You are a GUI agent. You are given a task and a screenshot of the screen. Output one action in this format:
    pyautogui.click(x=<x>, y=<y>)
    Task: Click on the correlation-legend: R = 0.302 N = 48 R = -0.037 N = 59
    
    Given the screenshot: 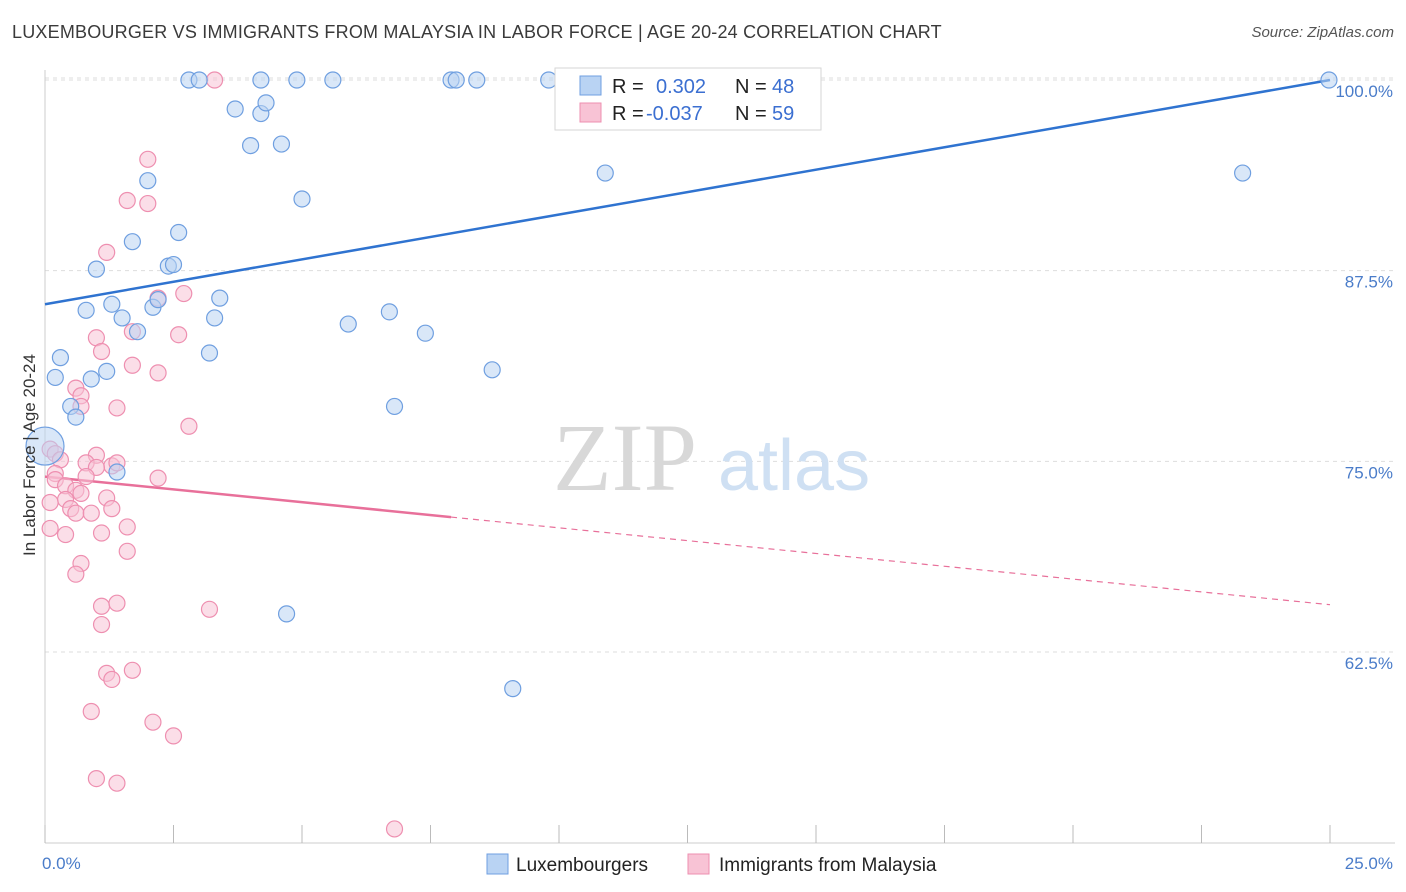 What is the action you would take?
    pyautogui.click(x=688, y=99)
    